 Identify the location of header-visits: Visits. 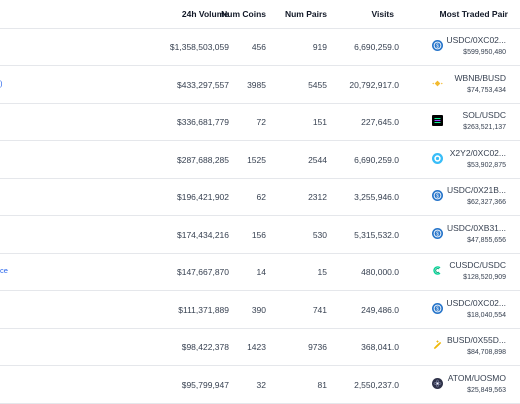
(382, 14).